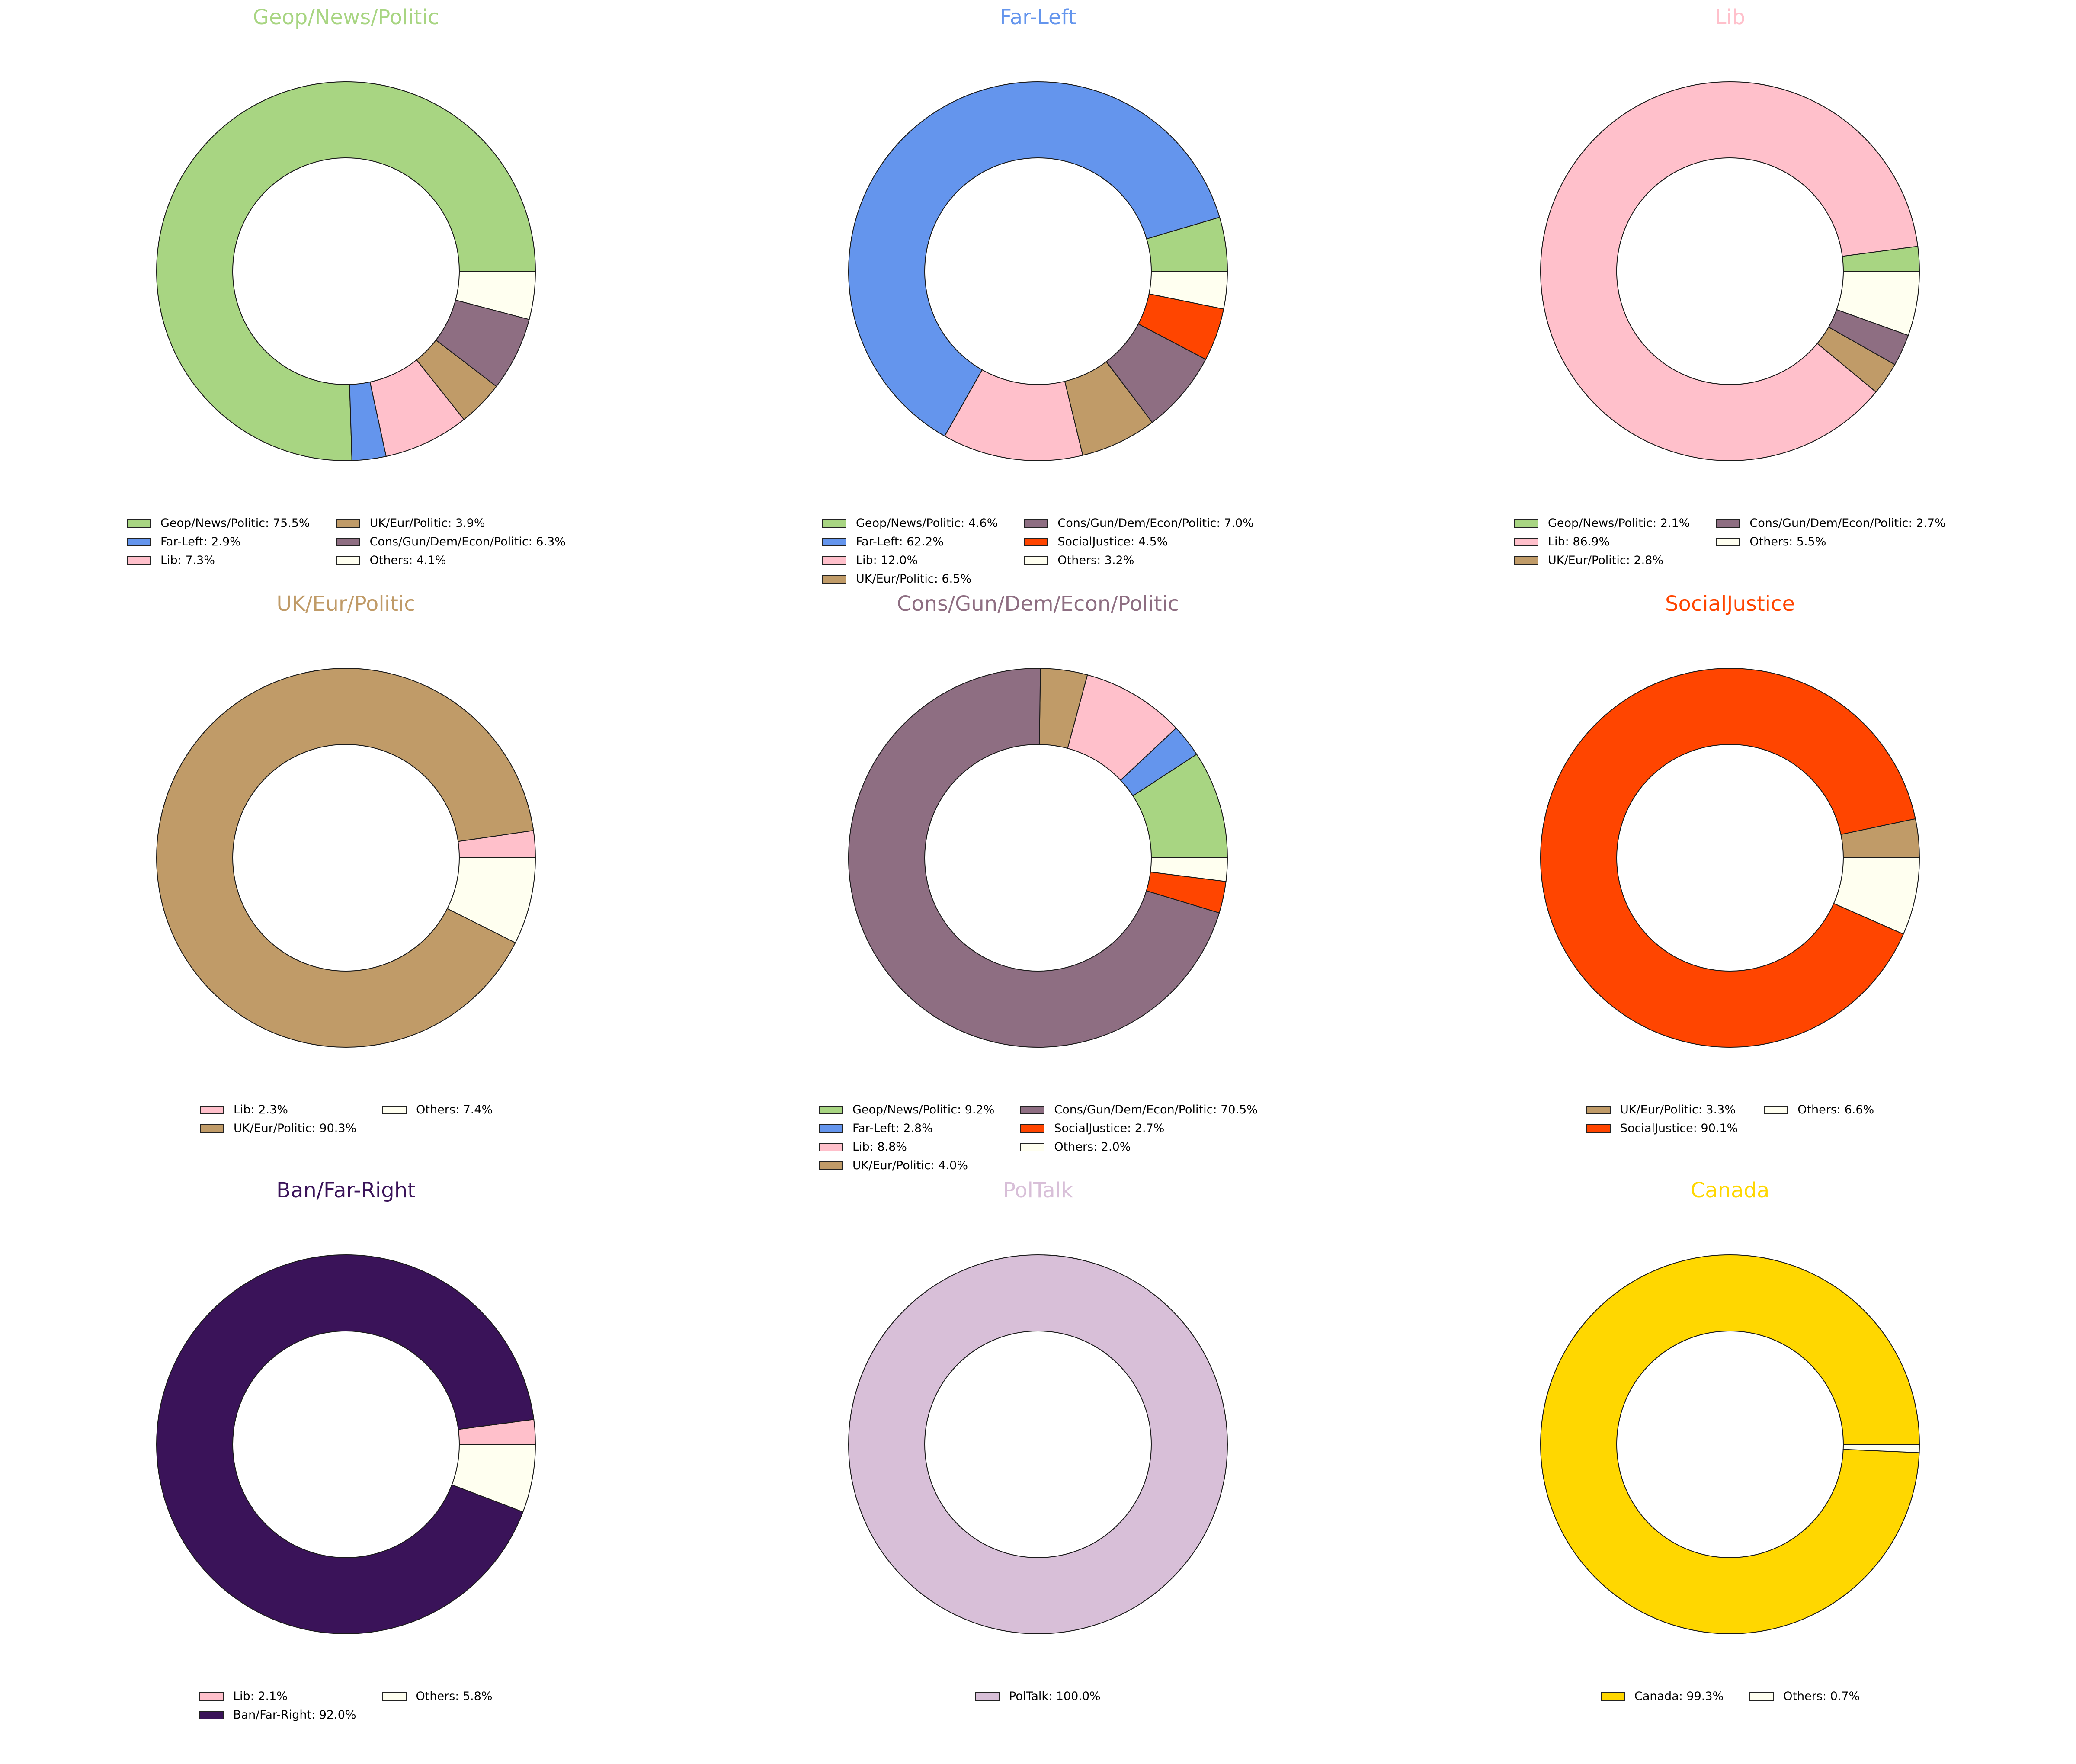 Image resolution: width=2076 pixels, height=1764 pixels. I want to click on legend-label: Others: 7.4%, so click(454, 1109).